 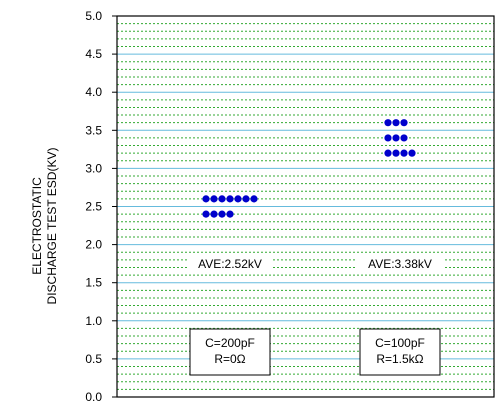 What do you see at coordinates (93, 130) in the screenshot?
I see `y-tick-label: 3.5` at bounding box center [93, 130].